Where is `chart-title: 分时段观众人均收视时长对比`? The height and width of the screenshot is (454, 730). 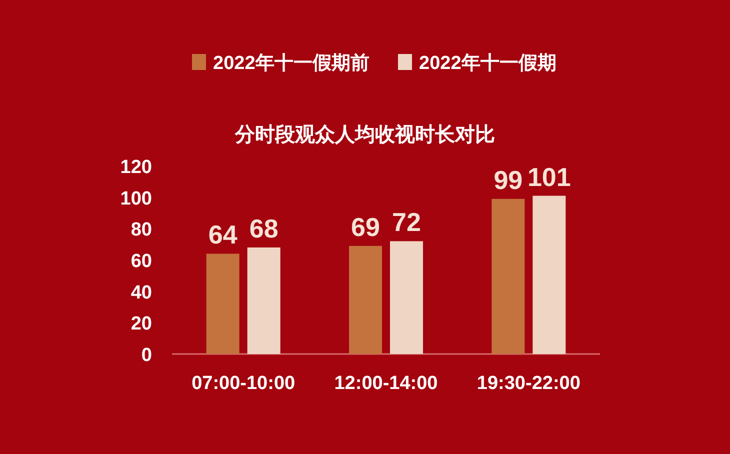
chart-title: 分时段观众人均收视时长对比 is located at coordinates (364, 134).